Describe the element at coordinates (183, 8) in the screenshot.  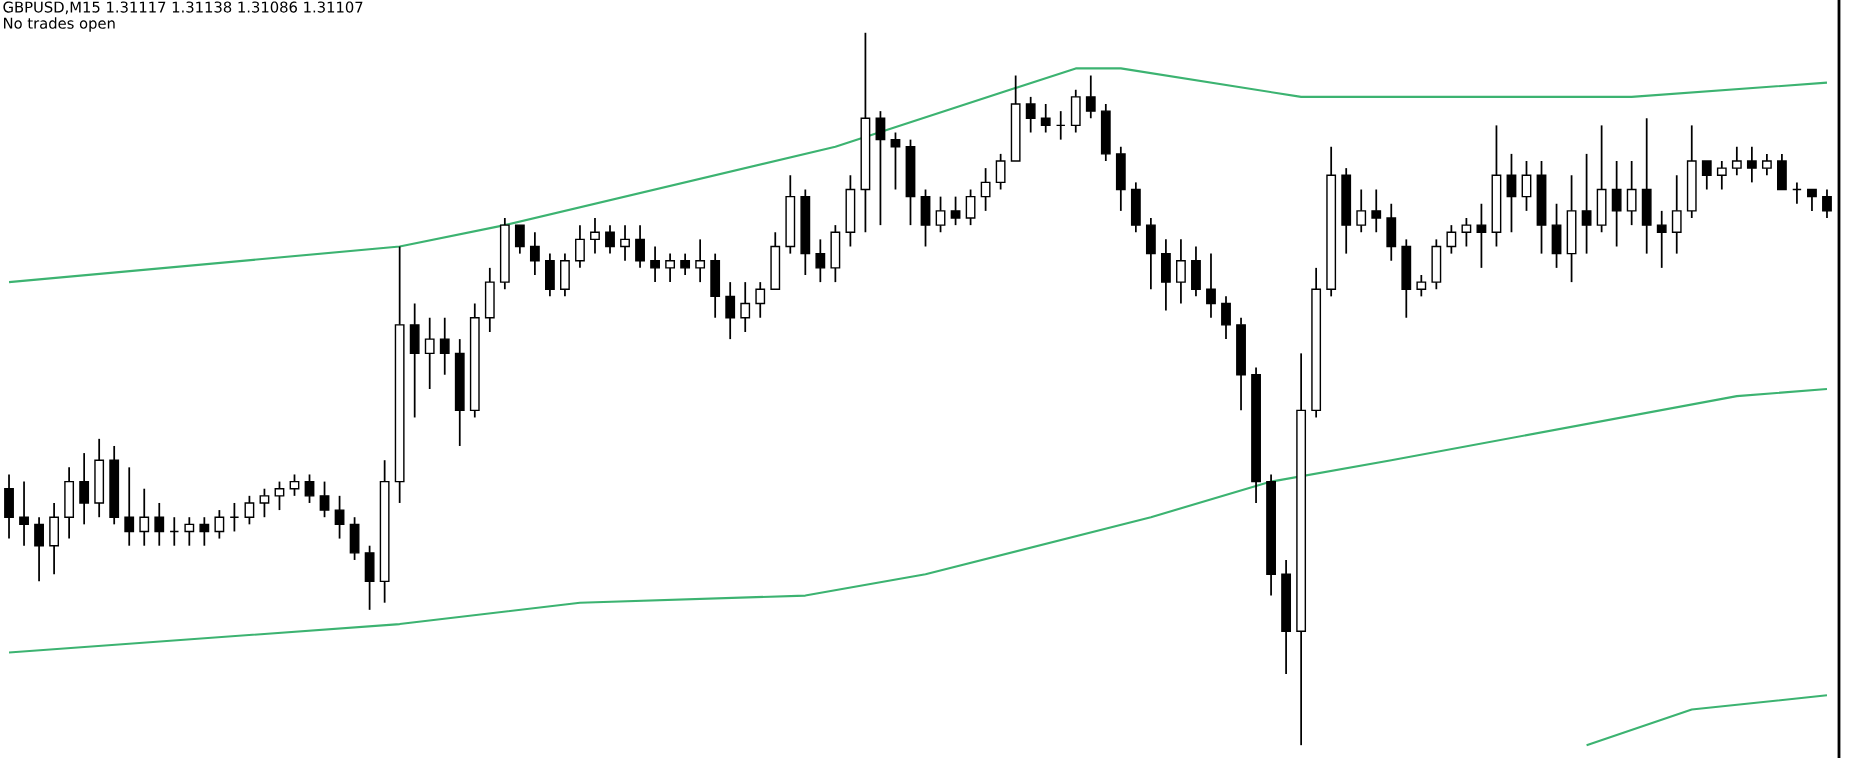
I see `chart-title: GBPUSD,M15 1.31117 1.31138 1.31086 1.31107` at that location.